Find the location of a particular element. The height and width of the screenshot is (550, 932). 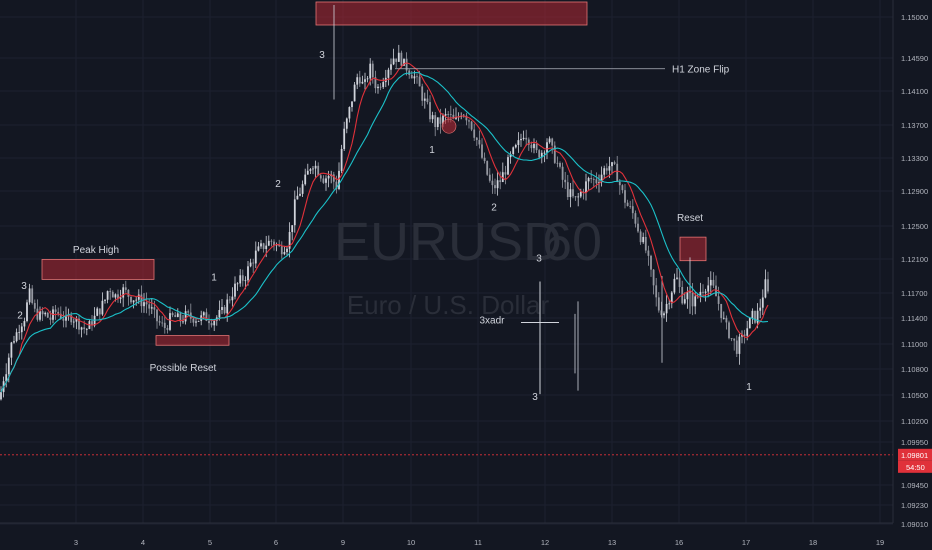

time-tick-label: 19 is located at coordinates (880, 542).